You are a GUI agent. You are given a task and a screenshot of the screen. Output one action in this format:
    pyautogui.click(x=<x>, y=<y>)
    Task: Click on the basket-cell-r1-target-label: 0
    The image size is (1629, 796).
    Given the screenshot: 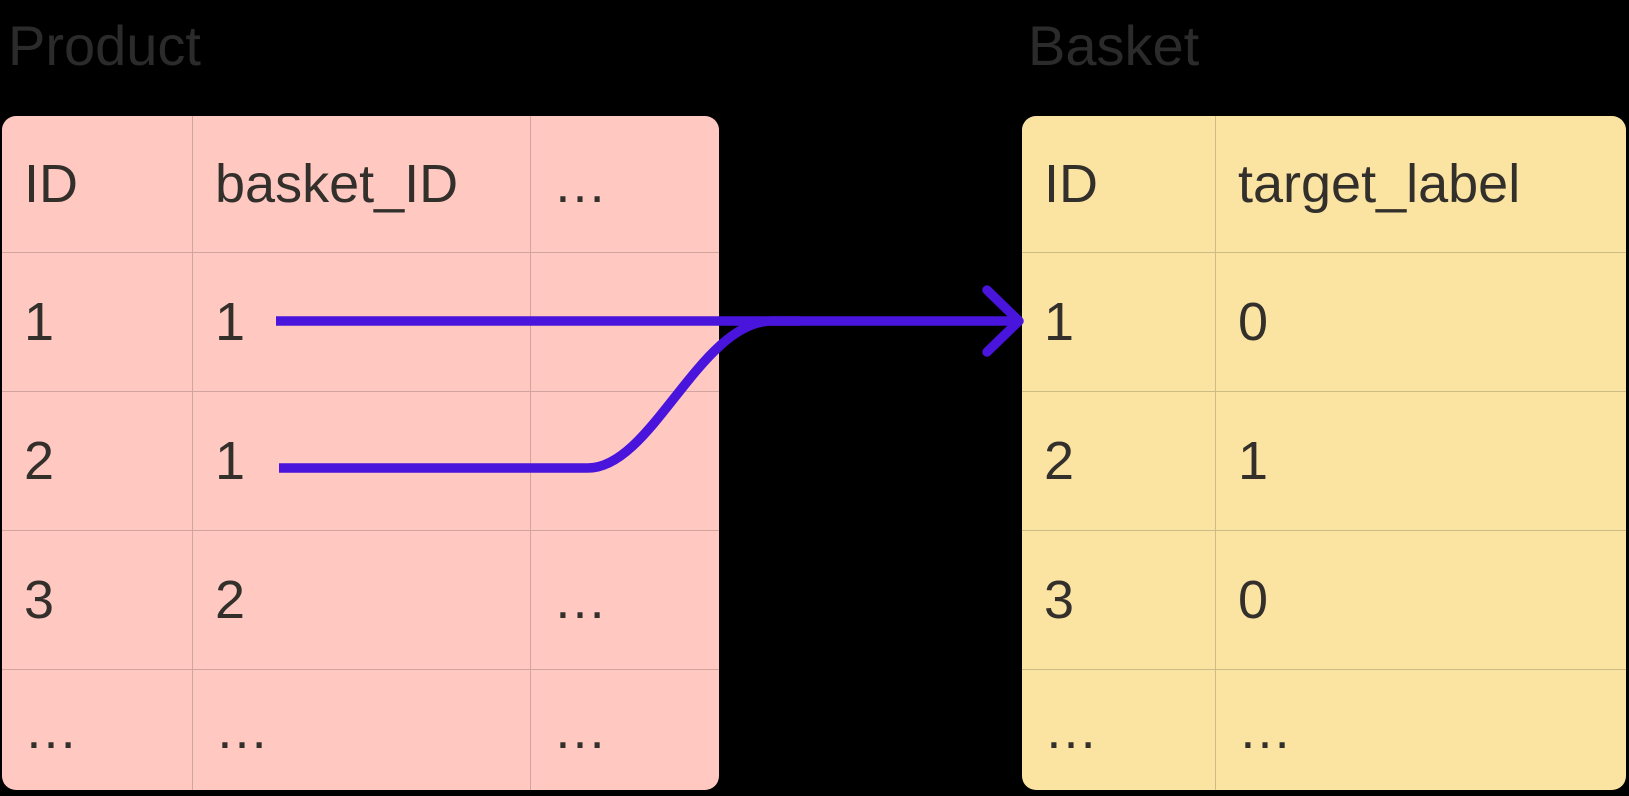 What is the action you would take?
    pyautogui.click(x=1420, y=321)
    